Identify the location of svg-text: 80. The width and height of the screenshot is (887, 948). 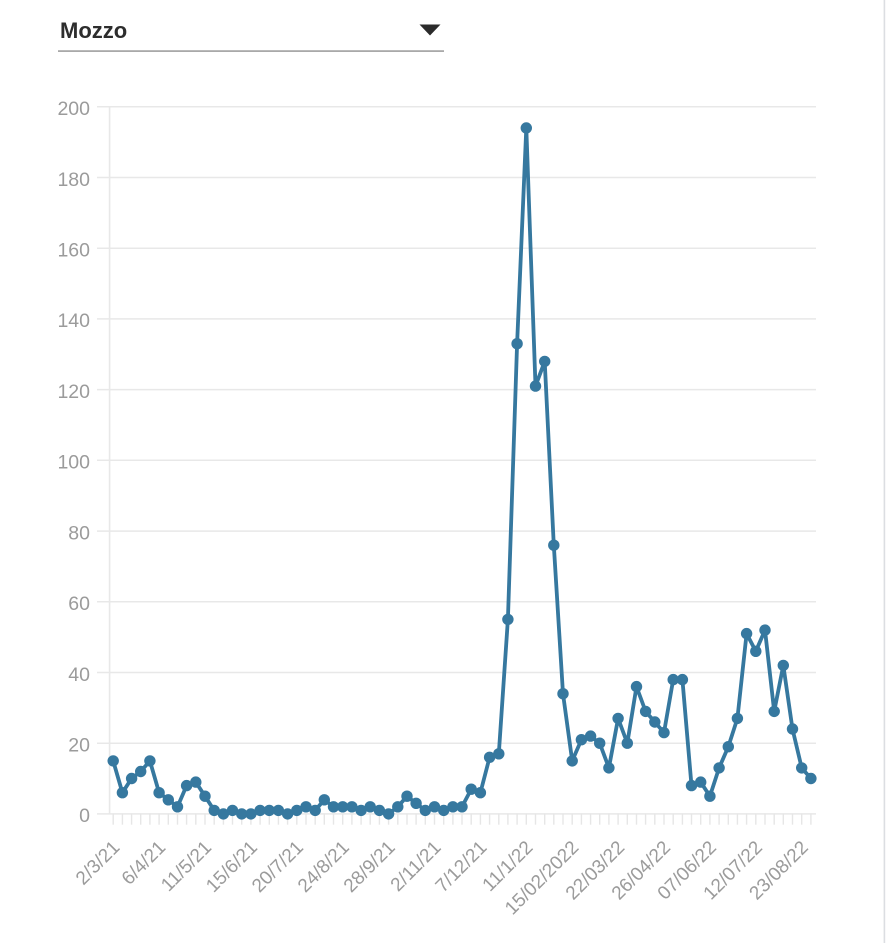
(79, 533).